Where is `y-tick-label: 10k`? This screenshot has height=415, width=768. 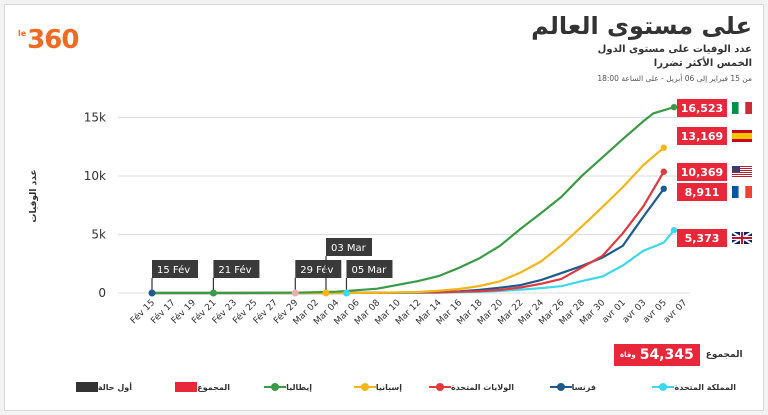
y-tick-label: 10k is located at coordinates (95, 176).